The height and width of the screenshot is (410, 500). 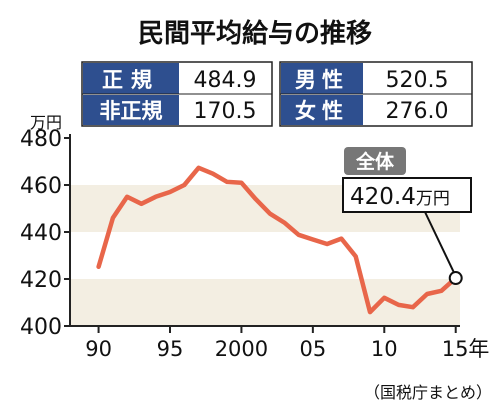 What do you see at coordinates (46, 122) in the screenshot?
I see `y-unit-label: 万円` at bounding box center [46, 122].